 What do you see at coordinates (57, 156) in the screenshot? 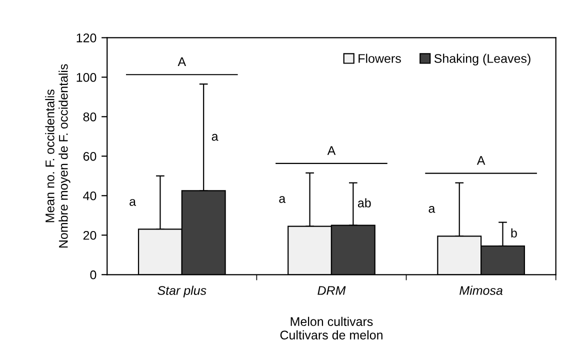
I see `y-axis-title: Mean no. F. occidentalis Nombre moyen de F. occidentalis` at bounding box center [57, 156].